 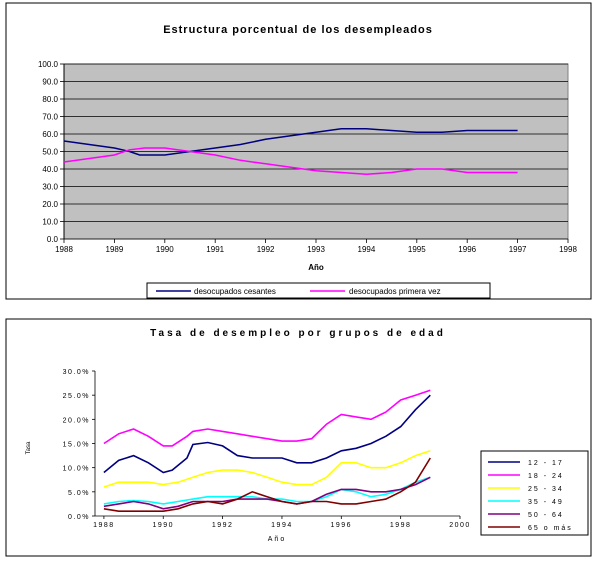 What do you see at coordinates (76, 372) in the screenshot?
I see `chart-2-y-tick-label: 30.0%` at bounding box center [76, 372].